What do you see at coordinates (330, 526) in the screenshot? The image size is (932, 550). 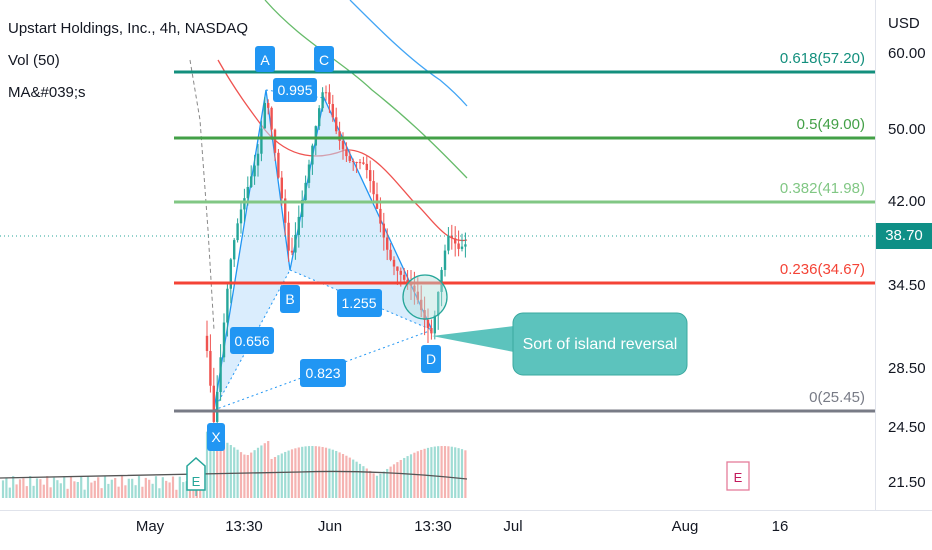 I see `time-tick-label: Jun` at bounding box center [330, 526].